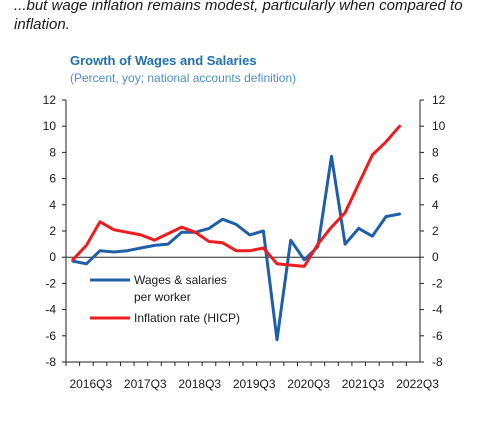  What do you see at coordinates (90, 384) in the screenshot?
I see `x-tick-label: 2016Q3` at bounding box center [90, 384].